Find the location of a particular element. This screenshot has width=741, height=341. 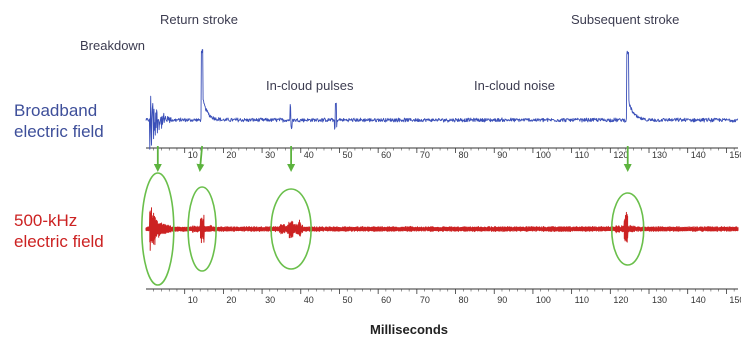

hf-tick-label-120: 120 is located at coordinates (620, 300).